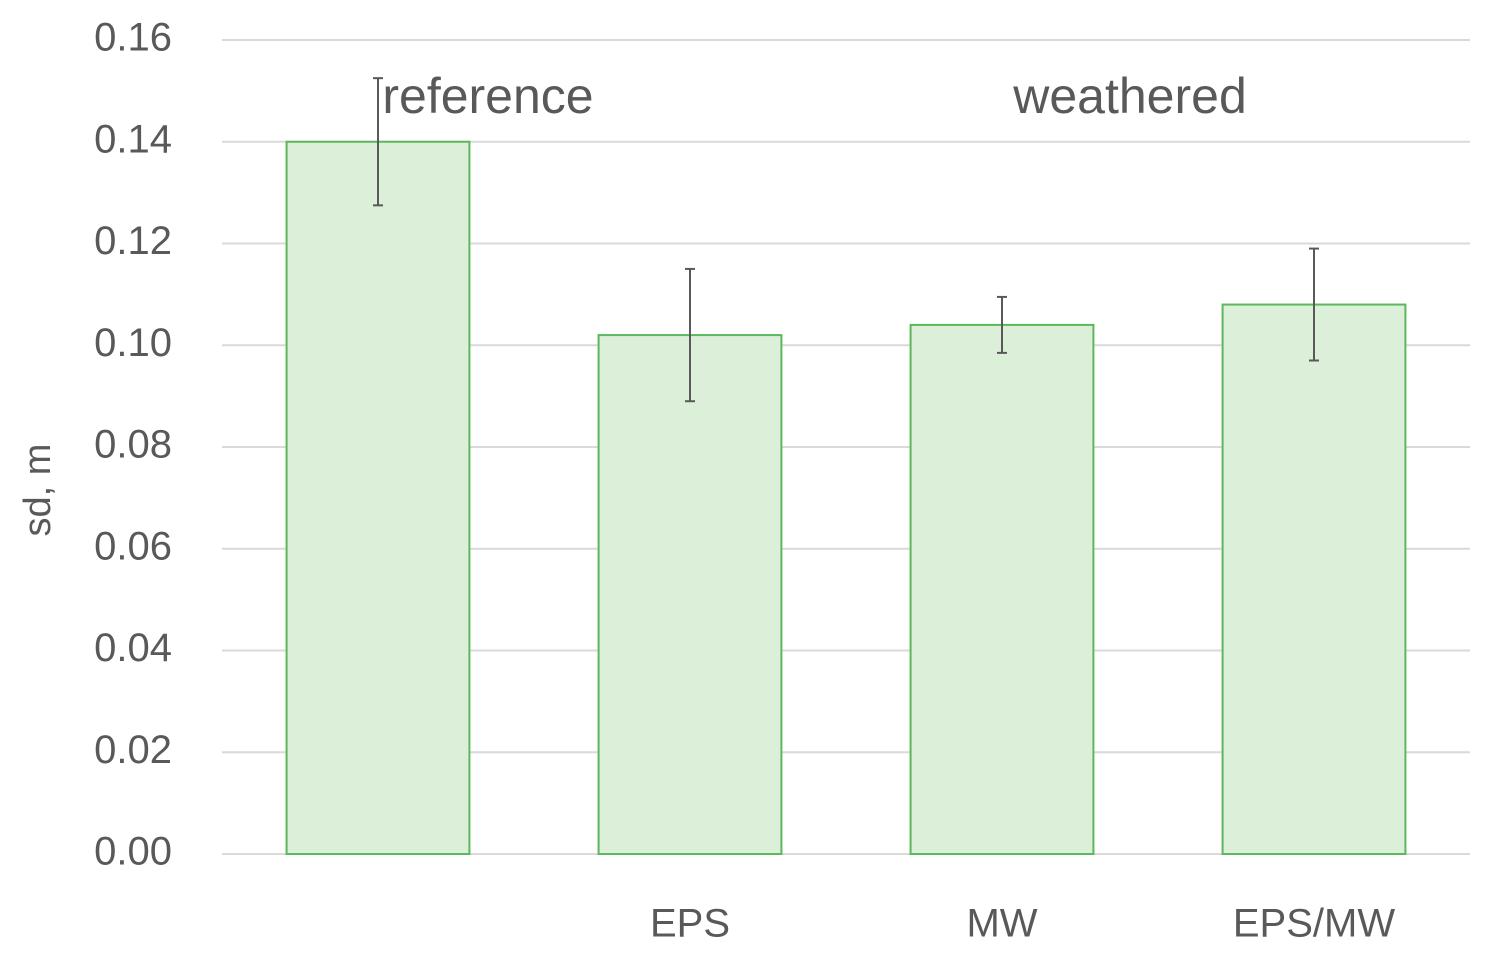 This screenshot has height=973, width=1501. Describe the element at coordinates (133, 139) in the screenshot. I see `y-tick-label: 0.14` at that location.